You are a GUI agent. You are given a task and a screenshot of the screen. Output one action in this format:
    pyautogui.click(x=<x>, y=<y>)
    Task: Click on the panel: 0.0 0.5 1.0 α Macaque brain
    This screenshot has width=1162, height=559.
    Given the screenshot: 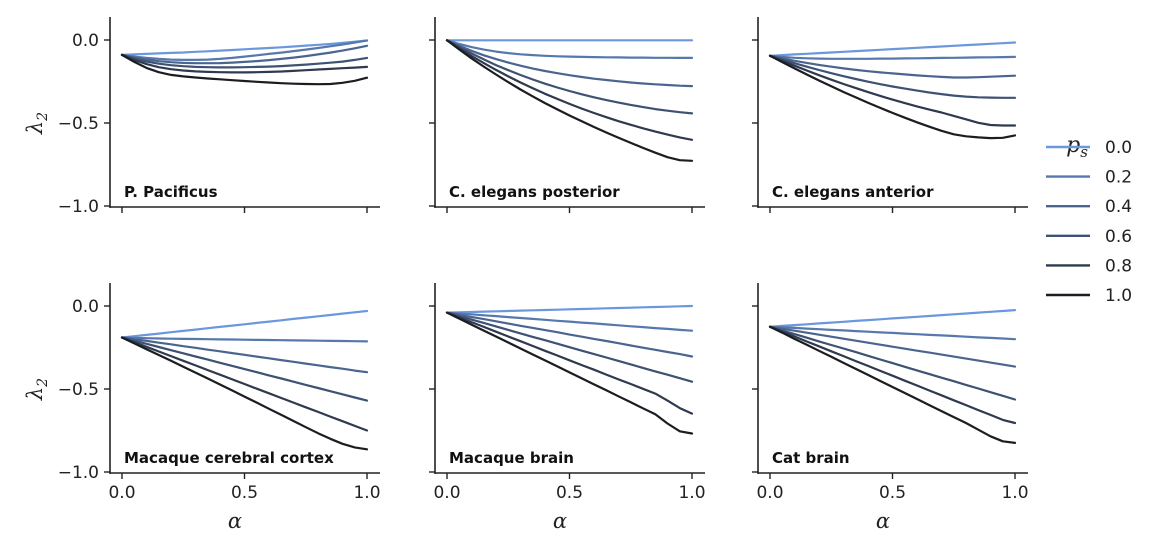 What is the action you would take?
    pyautogui.click(x=567, y=408)
    